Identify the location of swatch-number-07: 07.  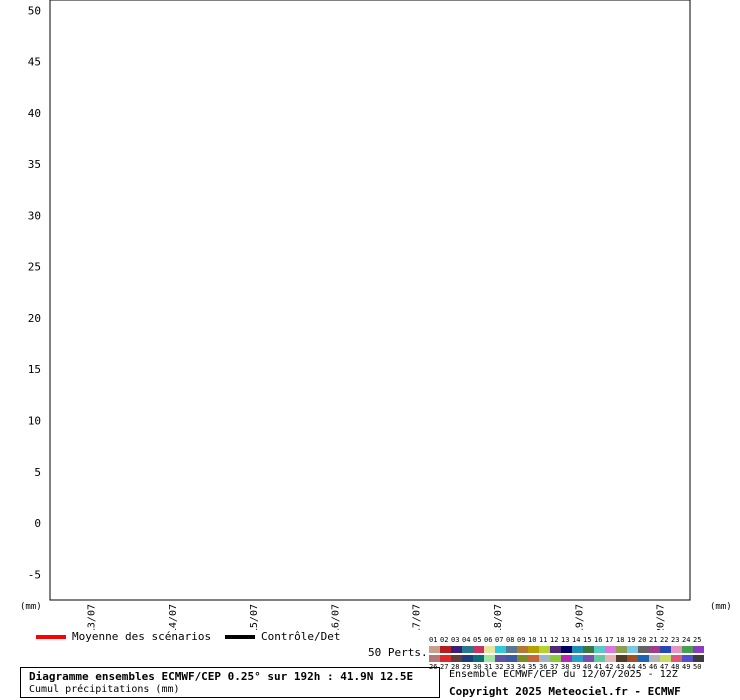
(499, 640).